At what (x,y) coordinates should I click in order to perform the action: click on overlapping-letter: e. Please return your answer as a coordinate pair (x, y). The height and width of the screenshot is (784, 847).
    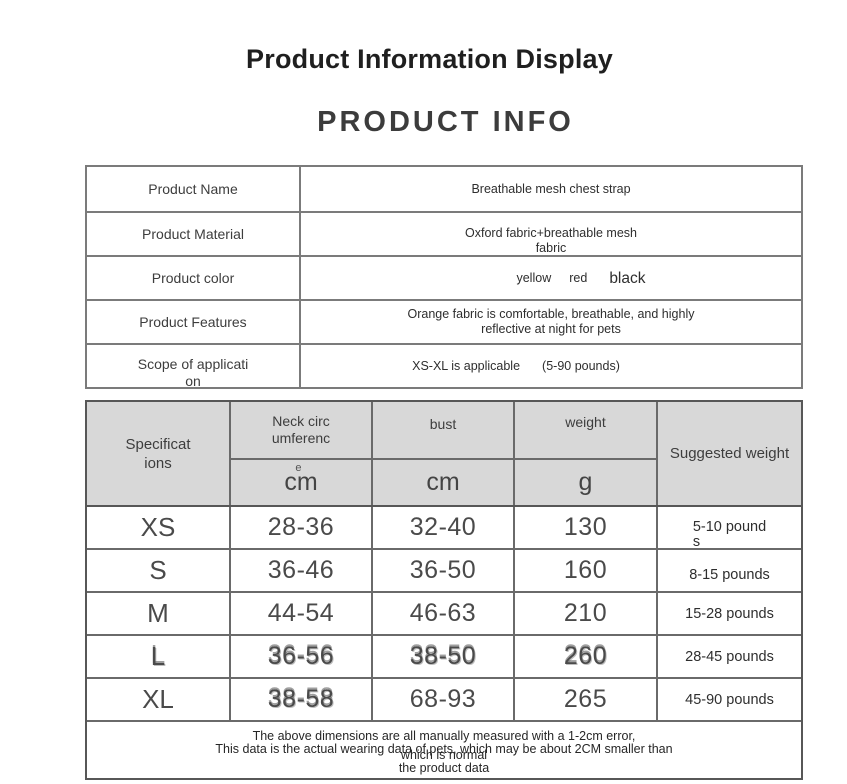
    Looking at the image, I should click on (298, 468).